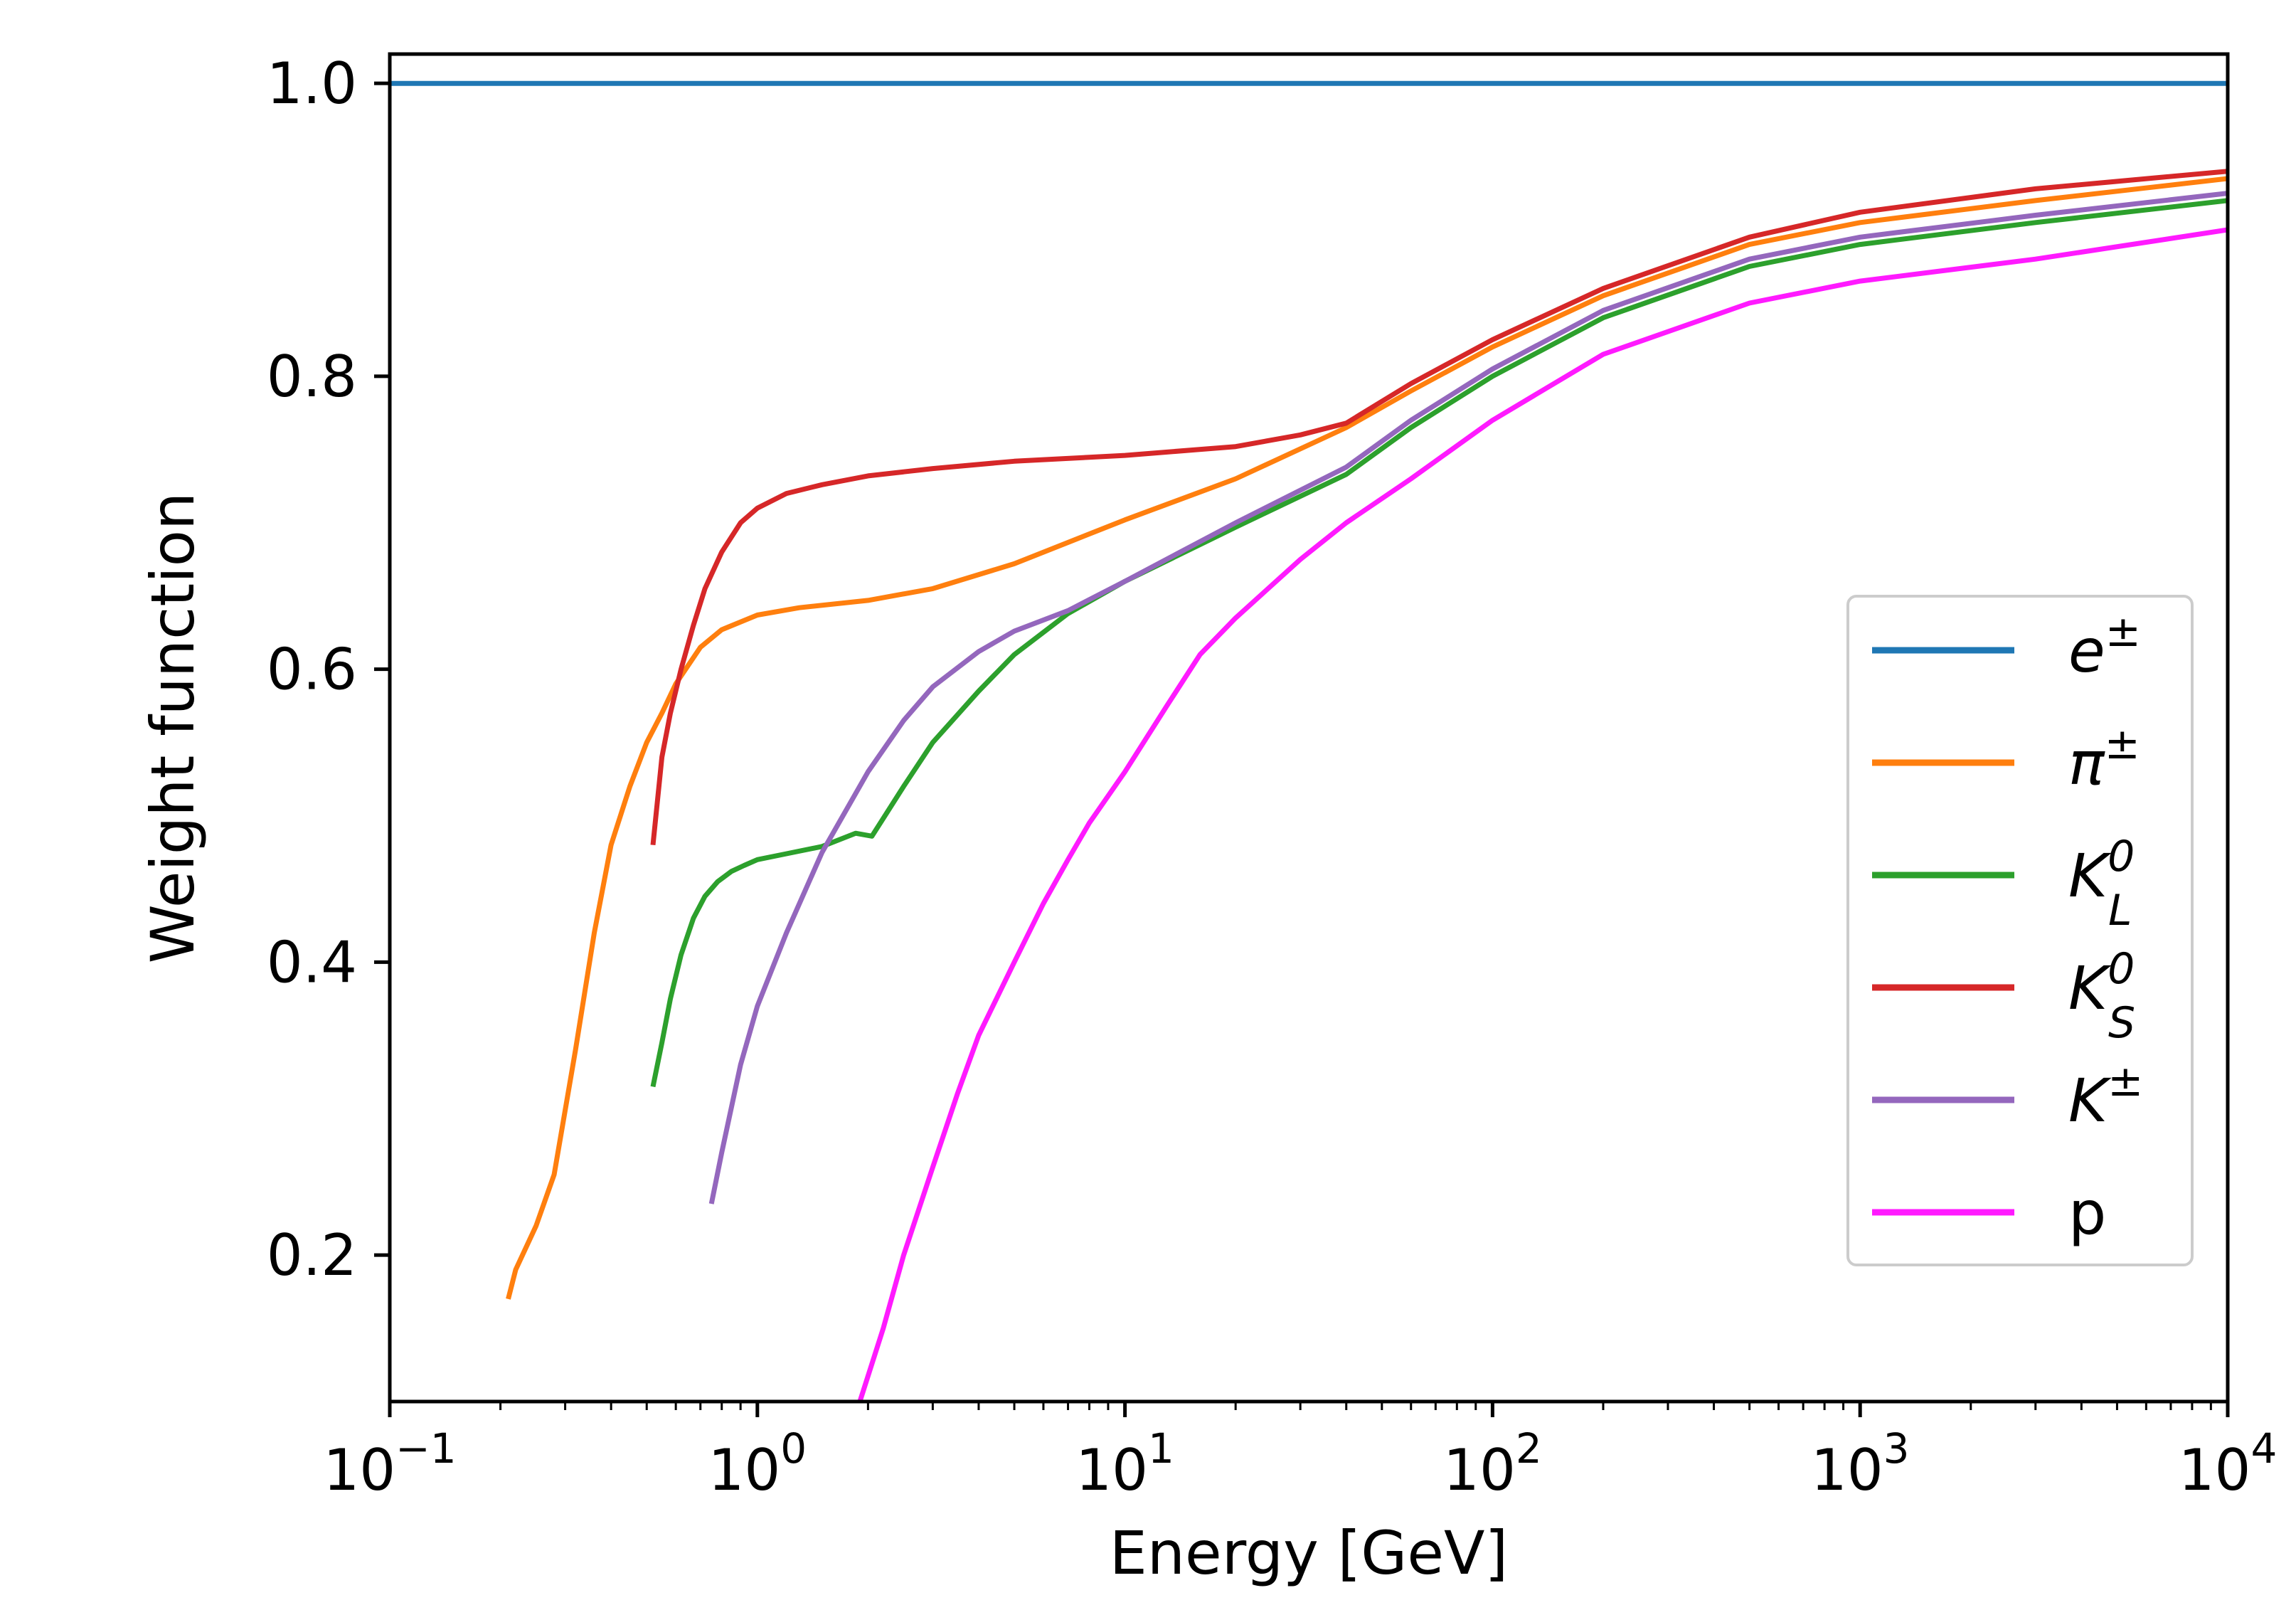 The image size is (2296, 1610). Describe the element at coordinates (312, 84) in the screenshot. I see `y-tick-label-5: 1.0` at that location.